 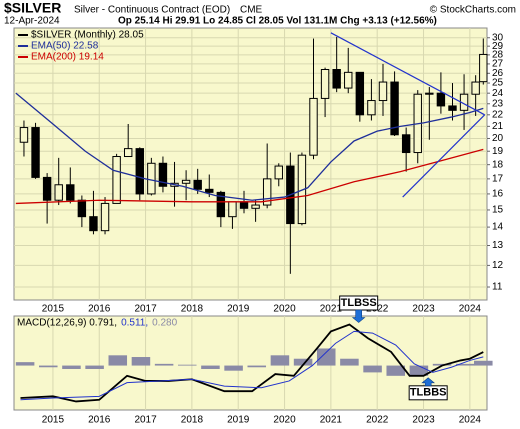 What do you see at coordinates (331, 420) in the screenshot?
I see `x-tick-label: 2021` at bounding box center [331, 420].